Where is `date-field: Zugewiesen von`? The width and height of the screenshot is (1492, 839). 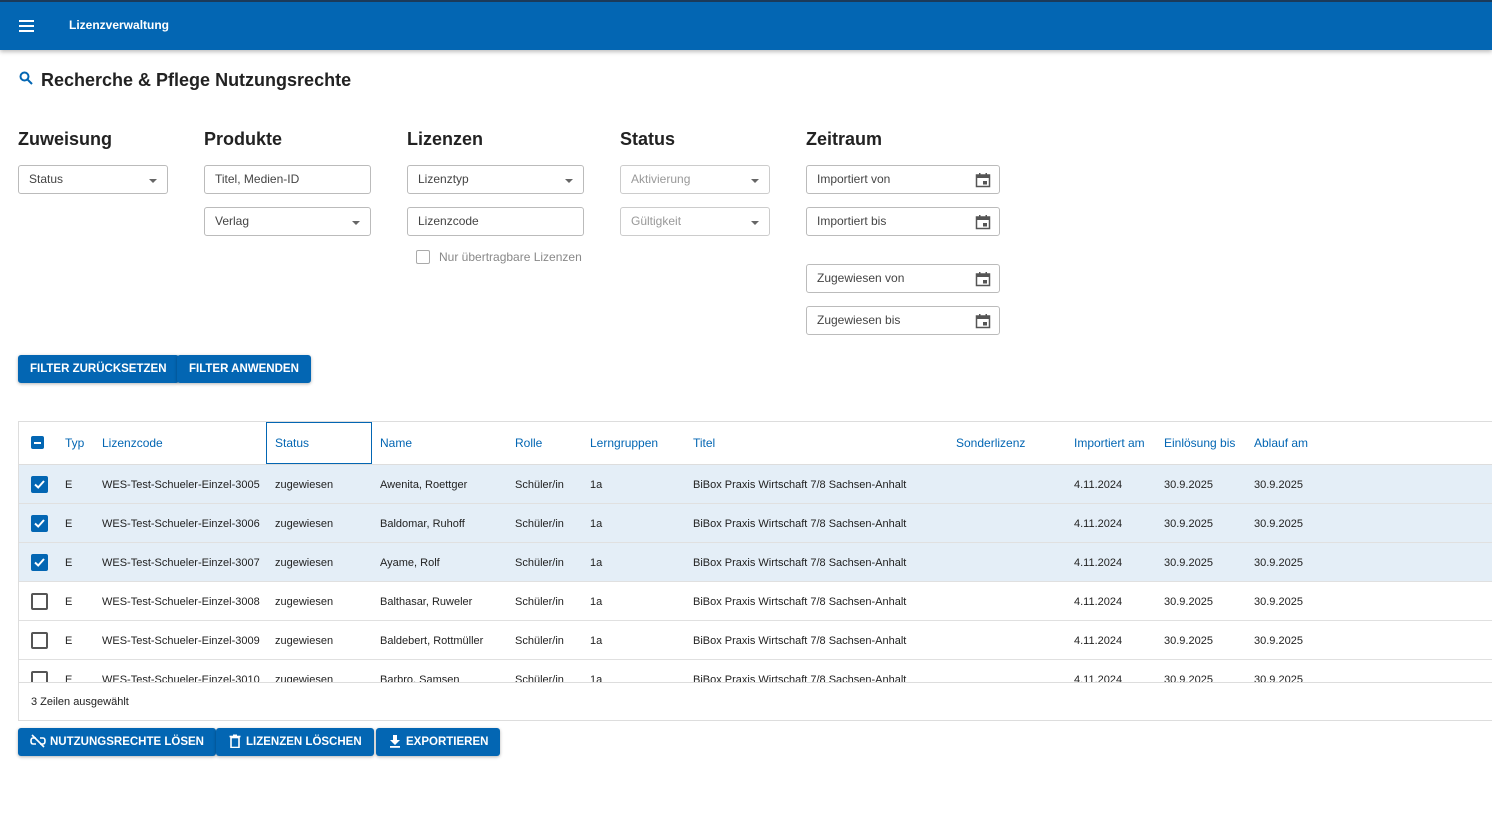 date-field: Zugewiesen von is located at coordinates (903, 278).